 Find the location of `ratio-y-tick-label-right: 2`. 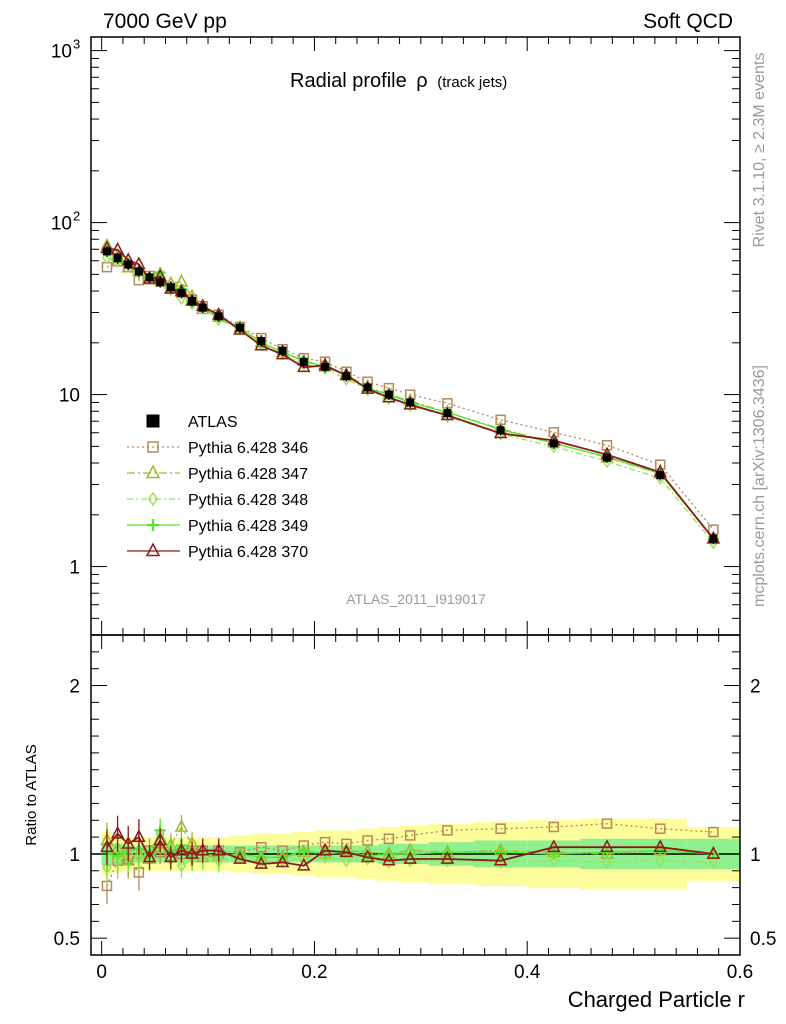

ratio-y-tick-label-right: 2 is located at coordinates (755, 687).